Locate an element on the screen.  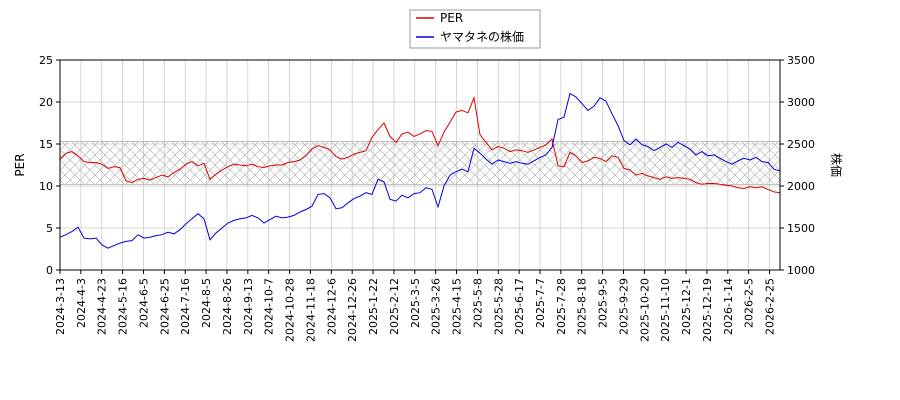
x-tick-label: 2024-6-25 is located at coordinates (164, 306).